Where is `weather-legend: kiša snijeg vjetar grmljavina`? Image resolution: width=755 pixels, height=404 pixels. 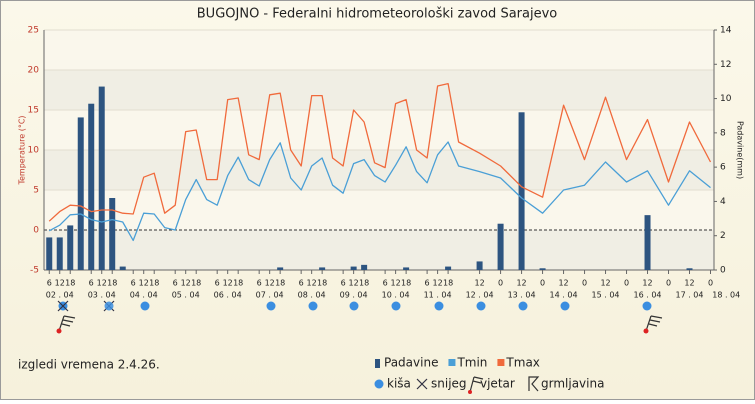 weather-legend: kiša snijeg vjetar grmljavina is located at coordinates (489, 385).